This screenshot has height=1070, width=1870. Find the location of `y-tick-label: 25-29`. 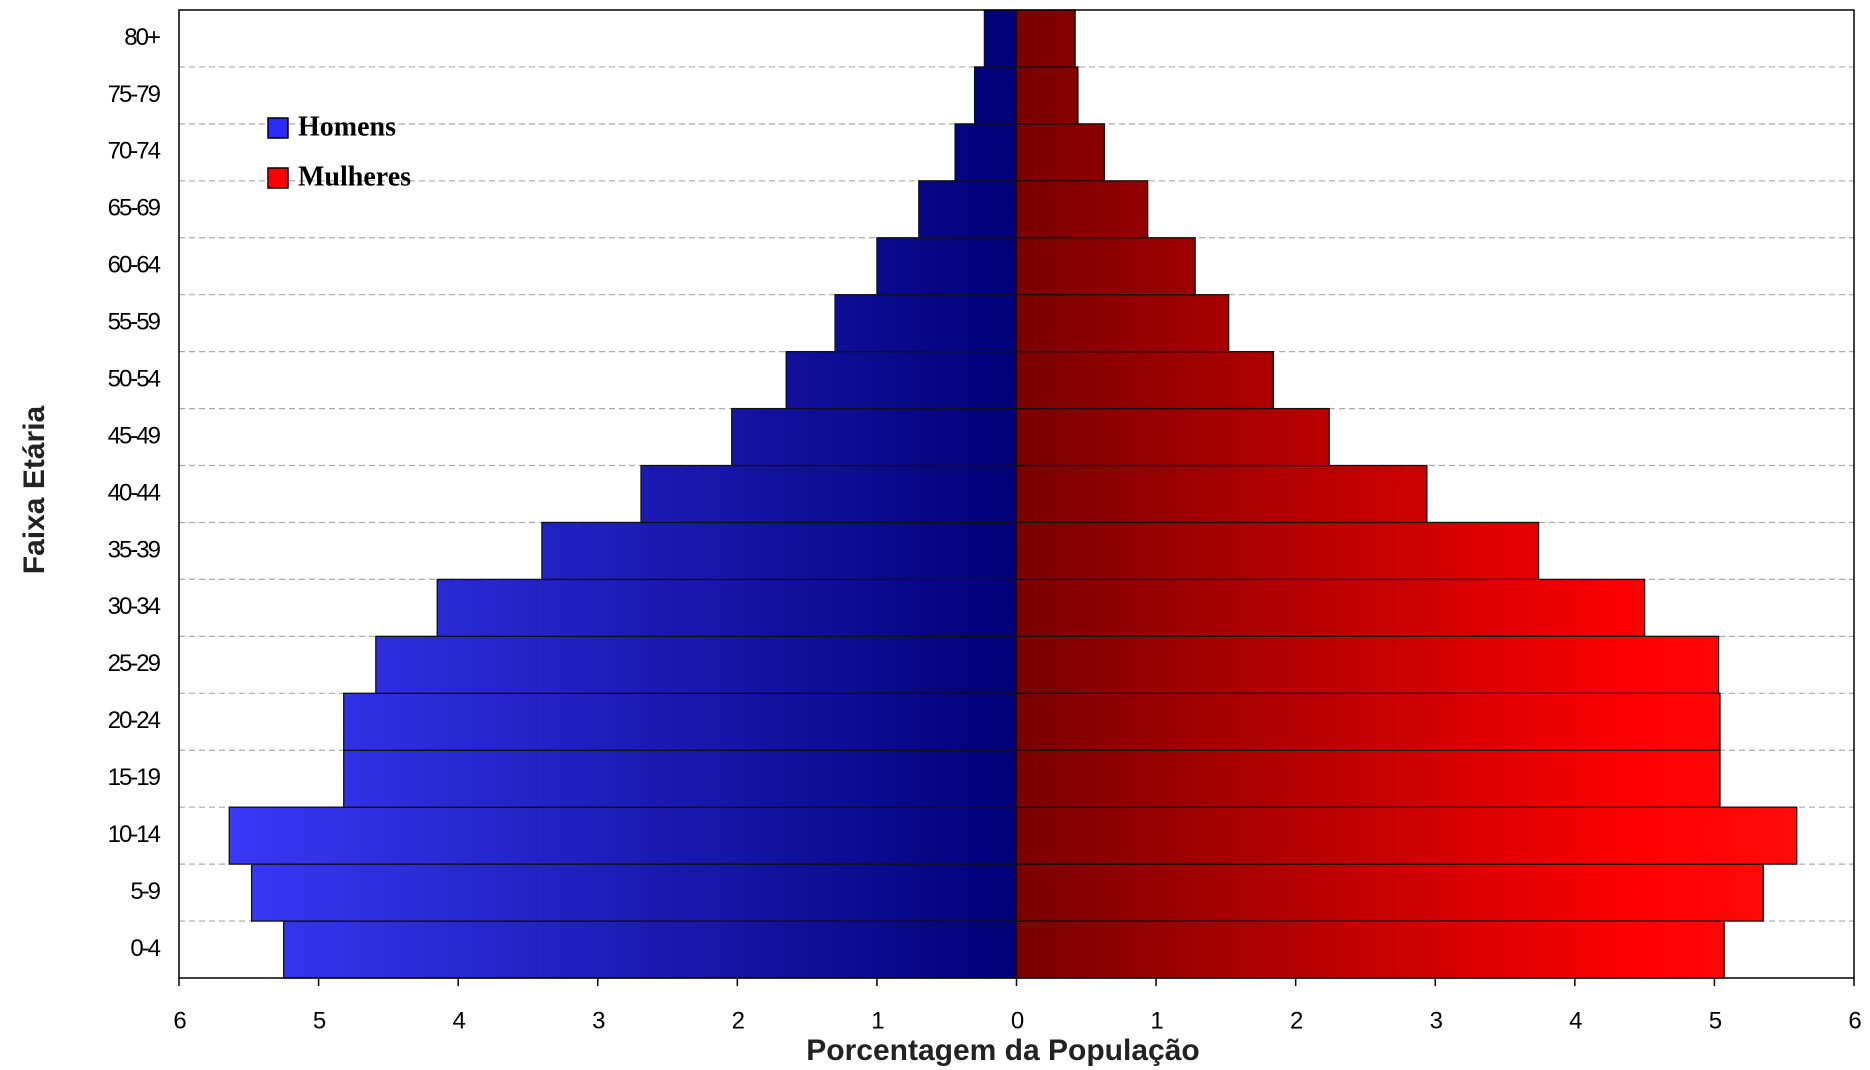

y-tick-label: 25-29 is located at coordinates (134, 663).